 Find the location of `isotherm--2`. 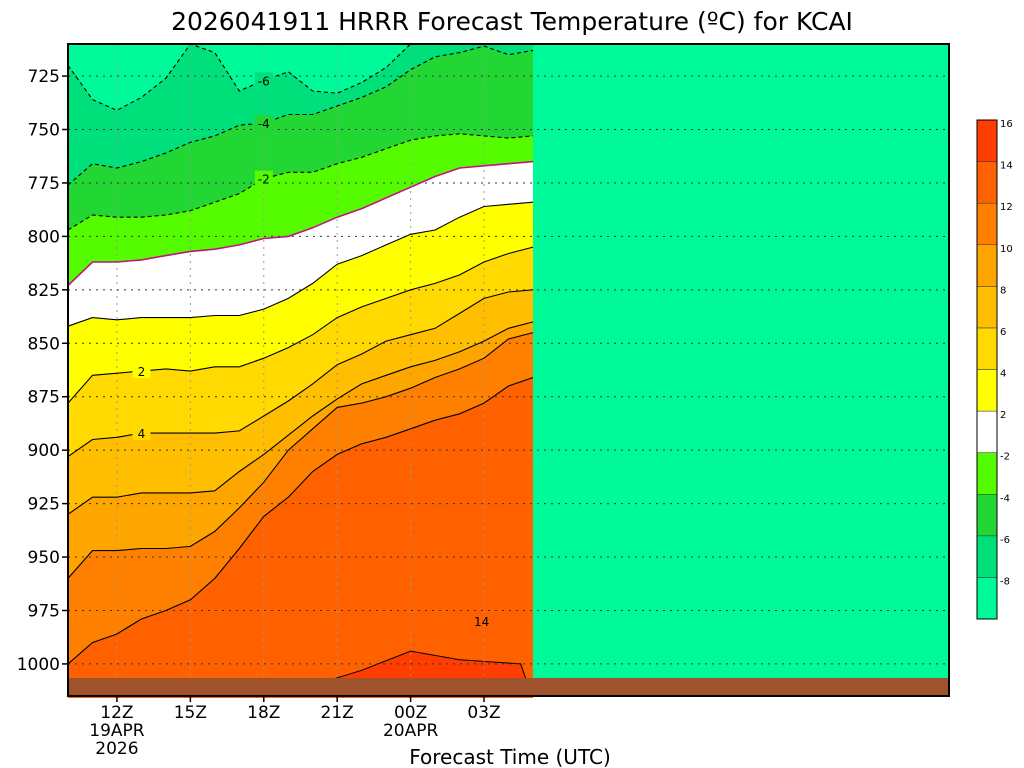

isotherm--2 is located at coordinates (300, 182).